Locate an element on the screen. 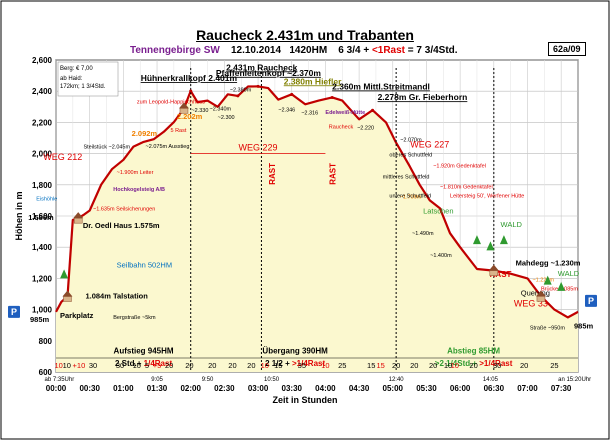 The height and width of the screenshot is (440, 610). section-detail-b: >1/4Rast is located at coordinates (308, 363).